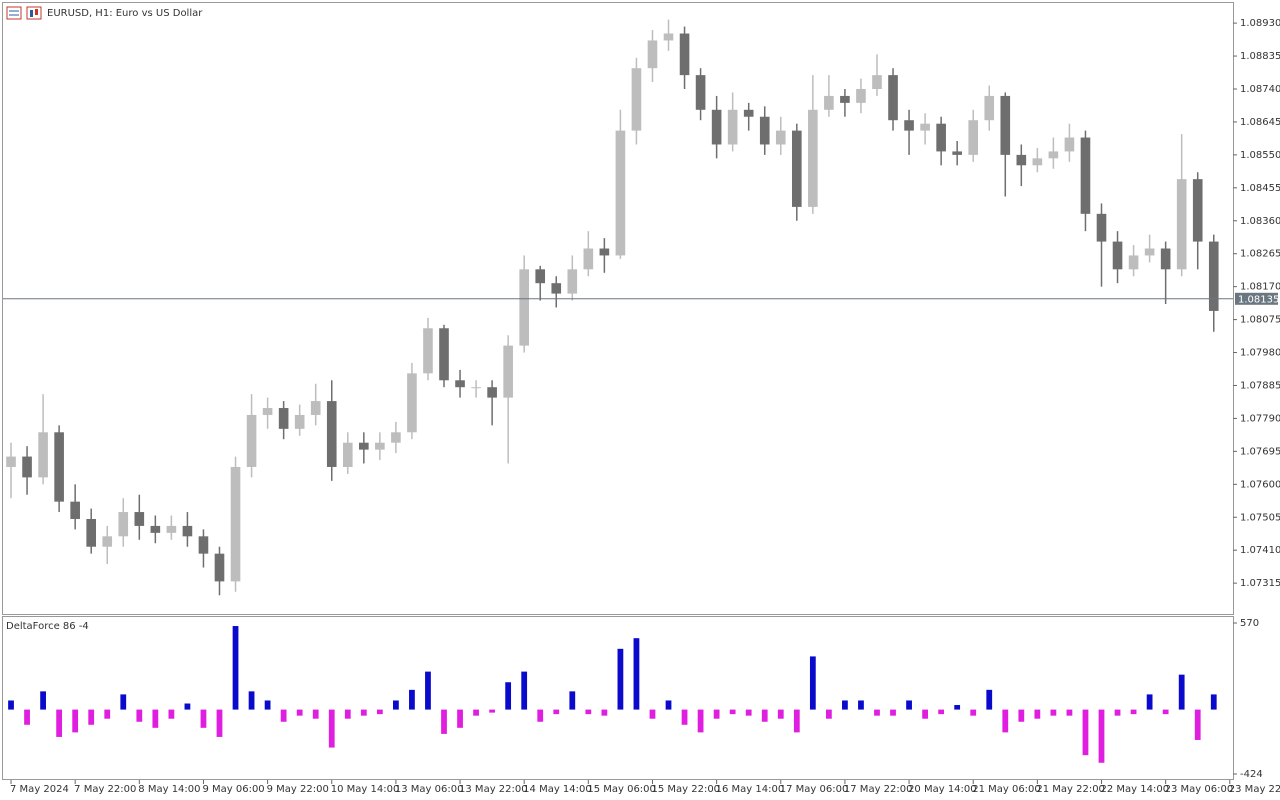  I want to click on x-tick-label: 23 May 06:00, so click(1199, 789).